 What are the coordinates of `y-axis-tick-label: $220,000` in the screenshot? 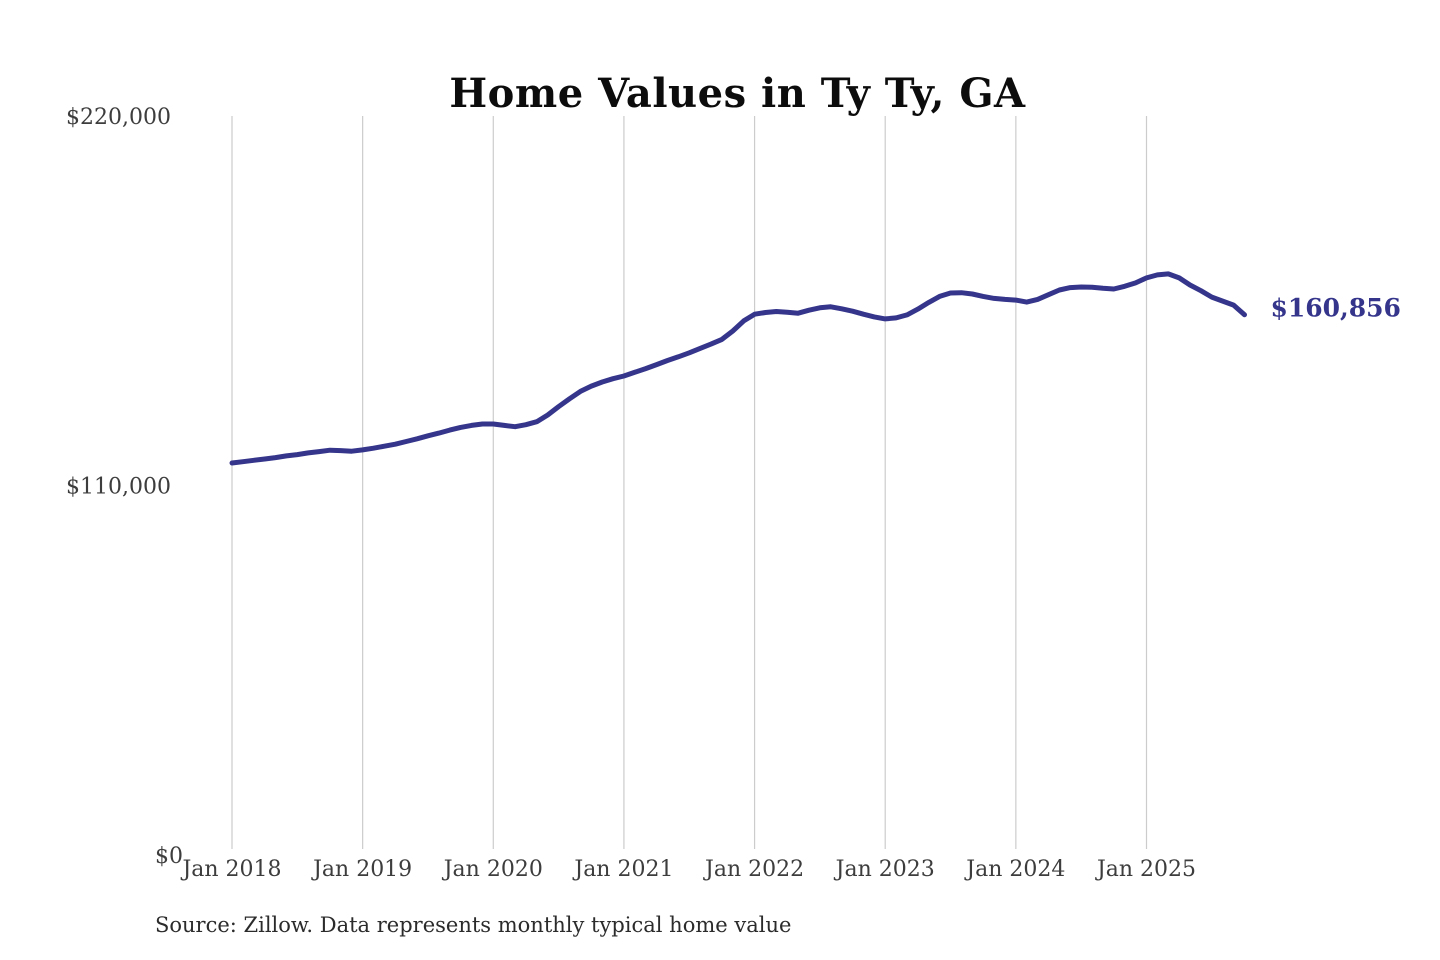 It's located at (118, 117).